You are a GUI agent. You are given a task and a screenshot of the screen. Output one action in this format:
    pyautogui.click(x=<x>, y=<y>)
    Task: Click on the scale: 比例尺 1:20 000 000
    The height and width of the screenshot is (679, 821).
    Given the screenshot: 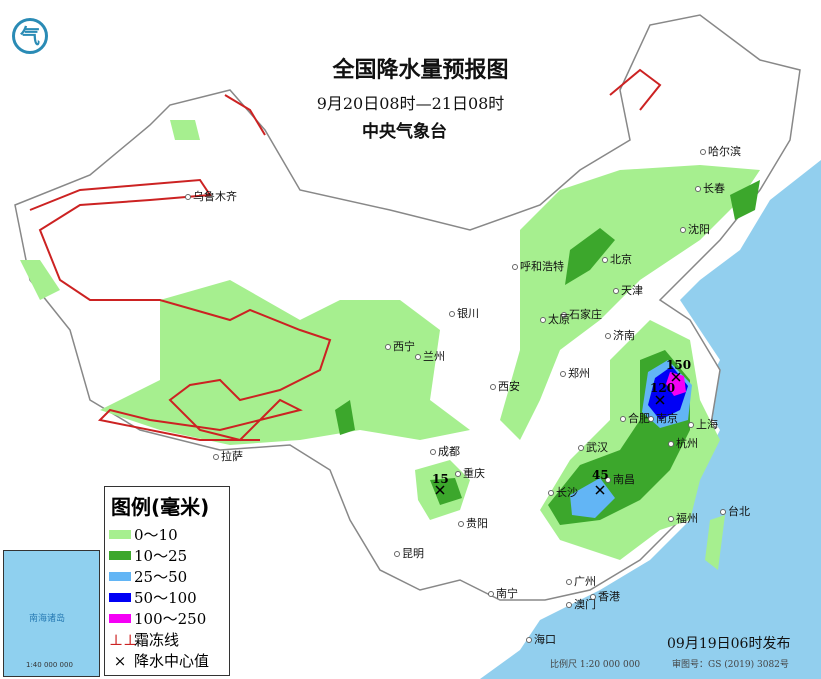 What is the action you would take?
    pyautogui.click(x=595, y=665)
    